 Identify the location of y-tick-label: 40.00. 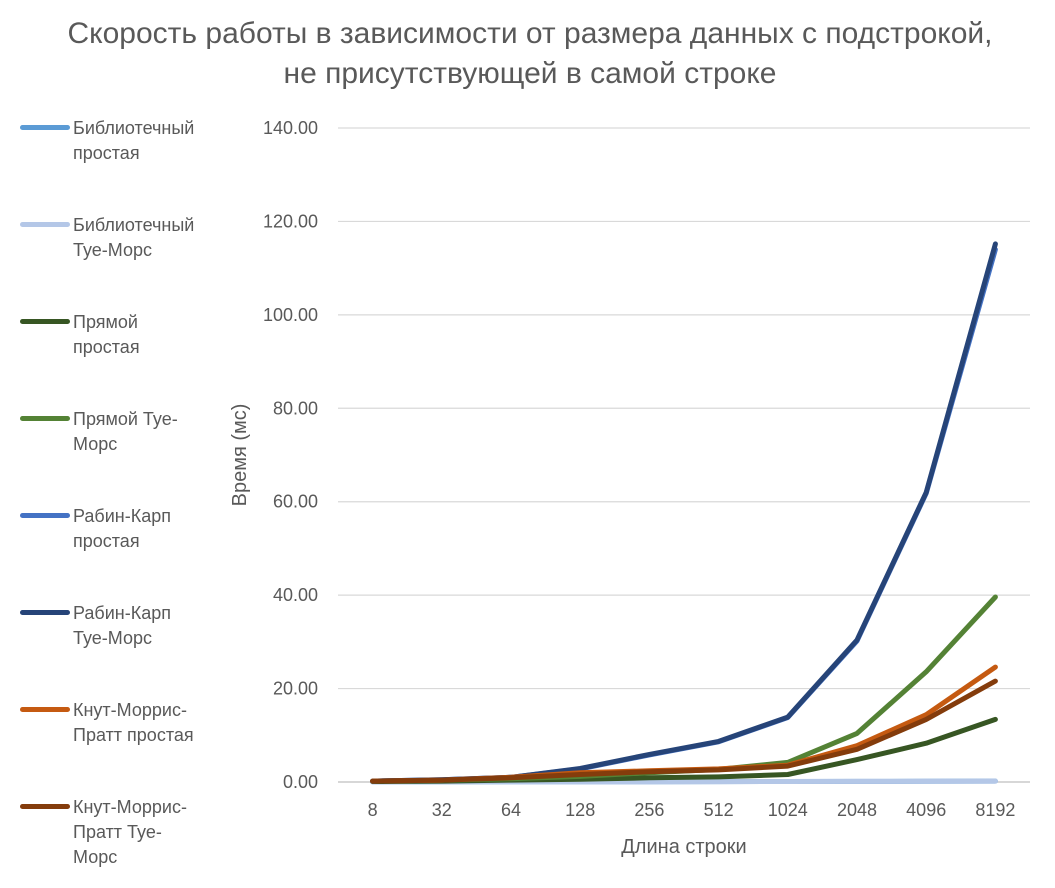
(295, 595).